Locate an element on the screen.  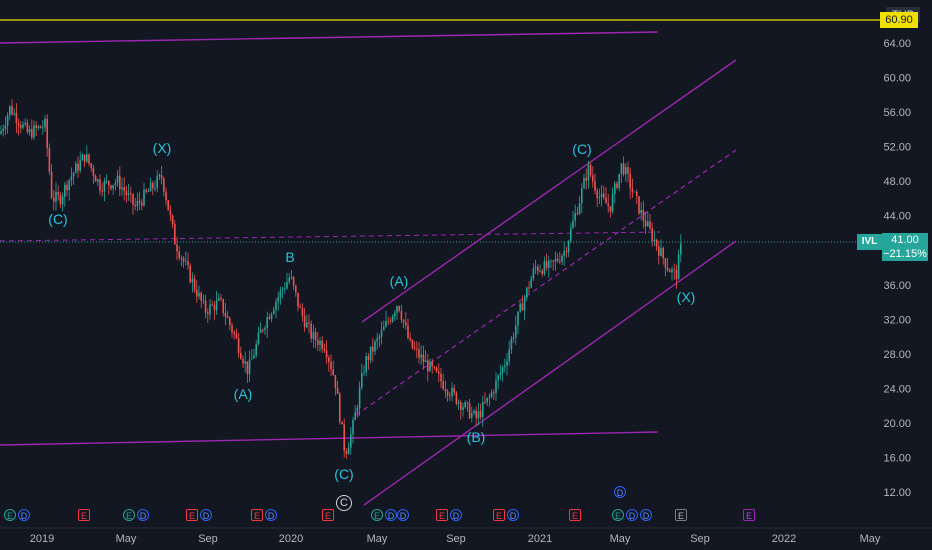
dashed-level-line is located at coordinates (330, 236).